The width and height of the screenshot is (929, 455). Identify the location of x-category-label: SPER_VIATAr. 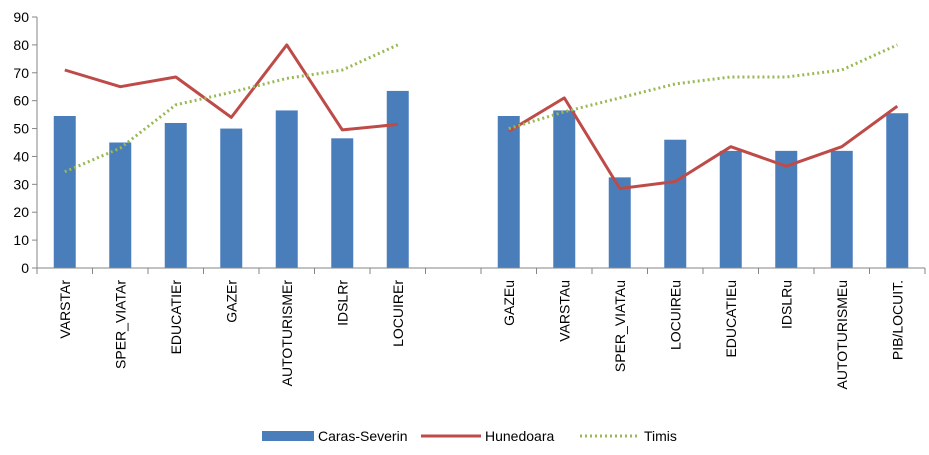
(120, 324).